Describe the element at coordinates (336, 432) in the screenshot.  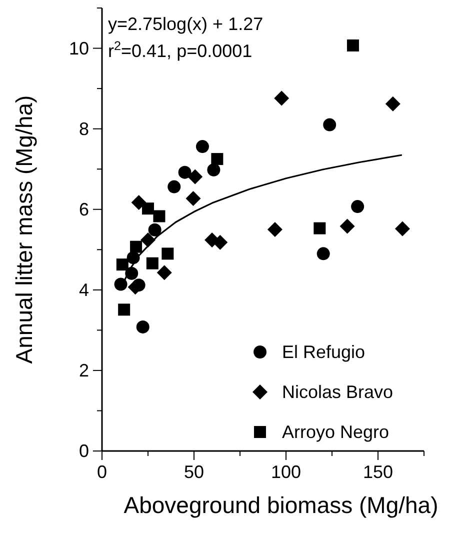
I see `legend-label: Arroyo Negro` at that location.